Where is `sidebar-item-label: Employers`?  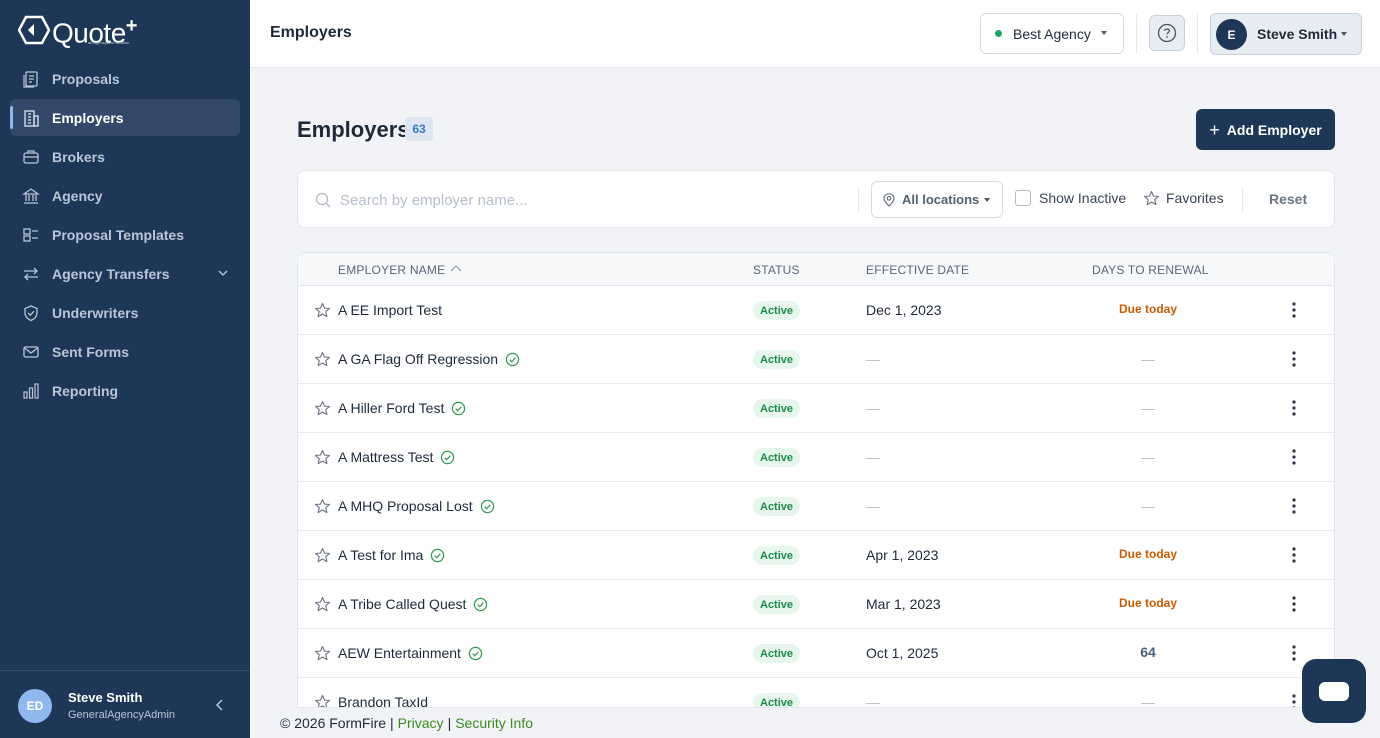 sidebar-item-label: Employers is located at coordinates (88, 117).